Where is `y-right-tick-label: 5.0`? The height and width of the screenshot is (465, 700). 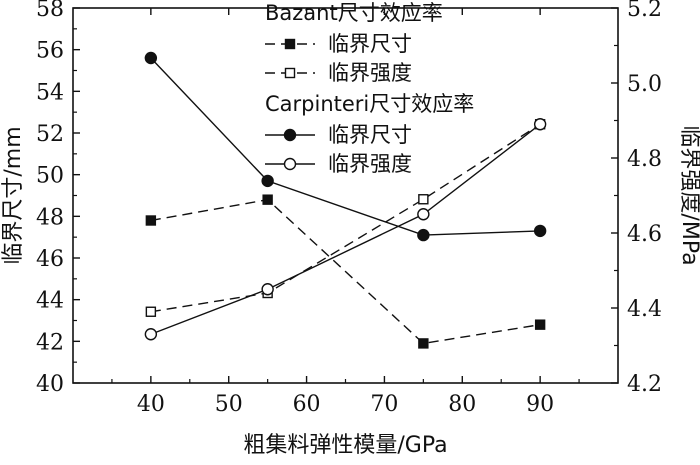 y-right-tick-label: 5.0 is located at coordinates (644, 84).